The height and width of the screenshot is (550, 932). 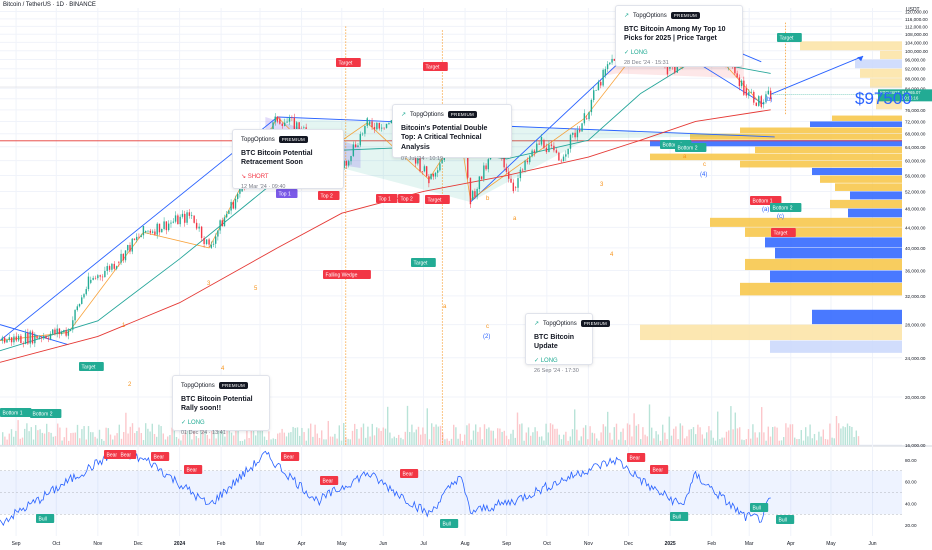 I want to click on time-axis-label: Jul, so click(x=423, y=544).